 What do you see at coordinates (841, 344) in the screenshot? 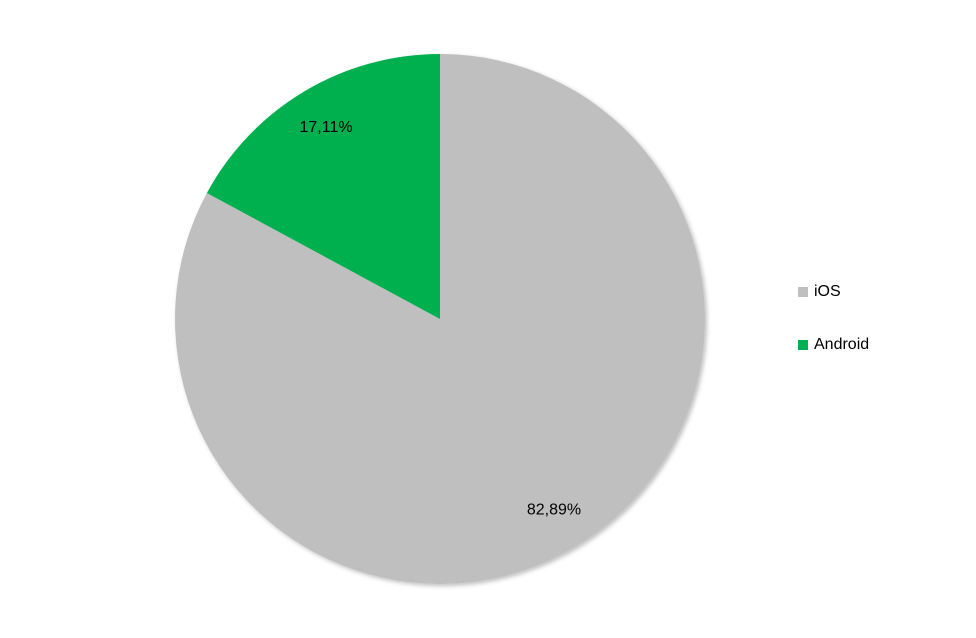
I see `legend-label: Android` at bounding box center [841, 344].